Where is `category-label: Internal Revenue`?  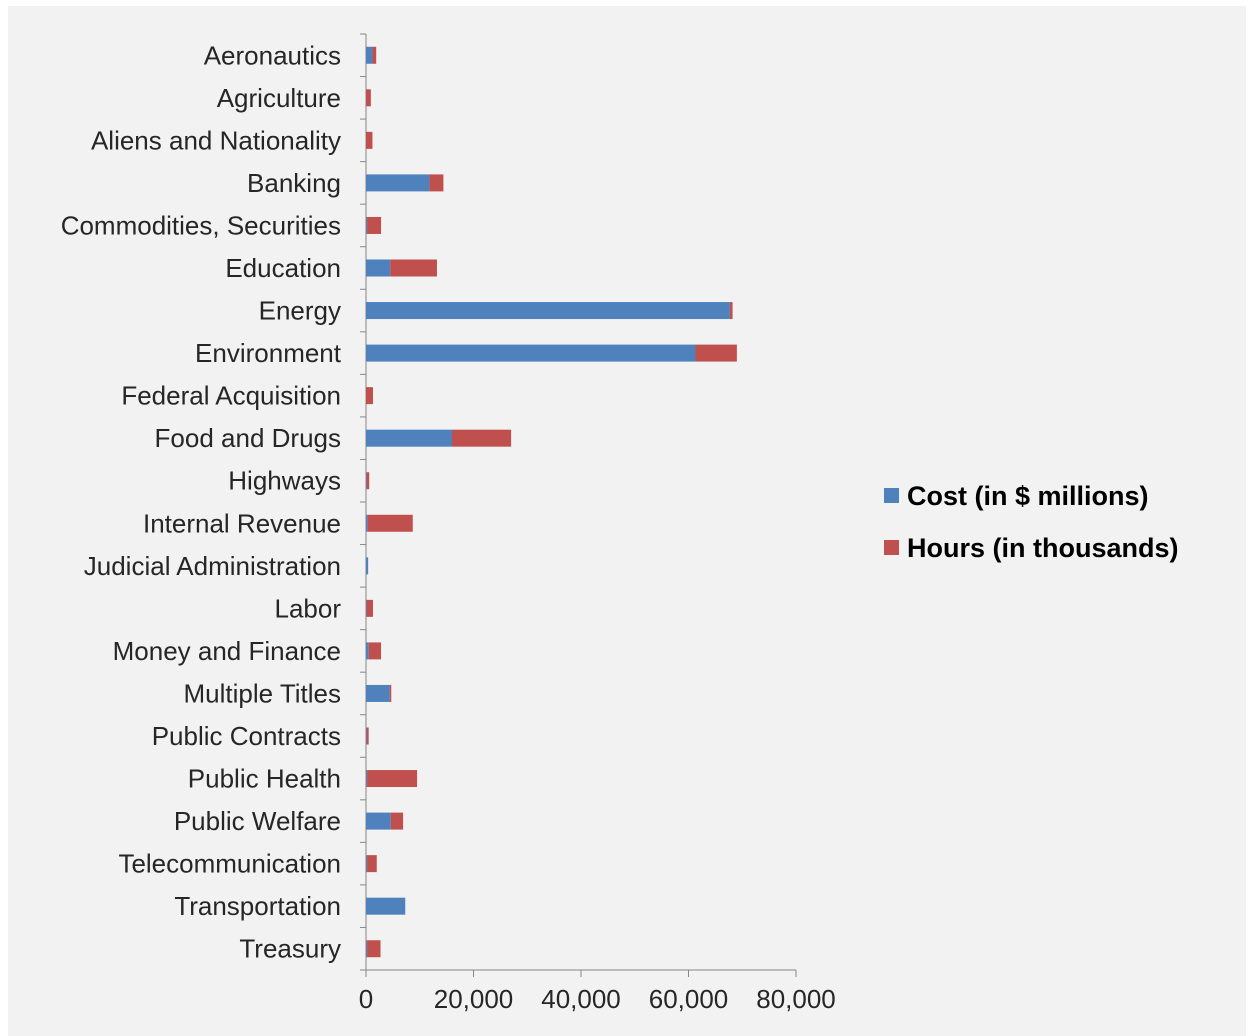
category-label: Internal Revenue is located at coordinates (242, 523).